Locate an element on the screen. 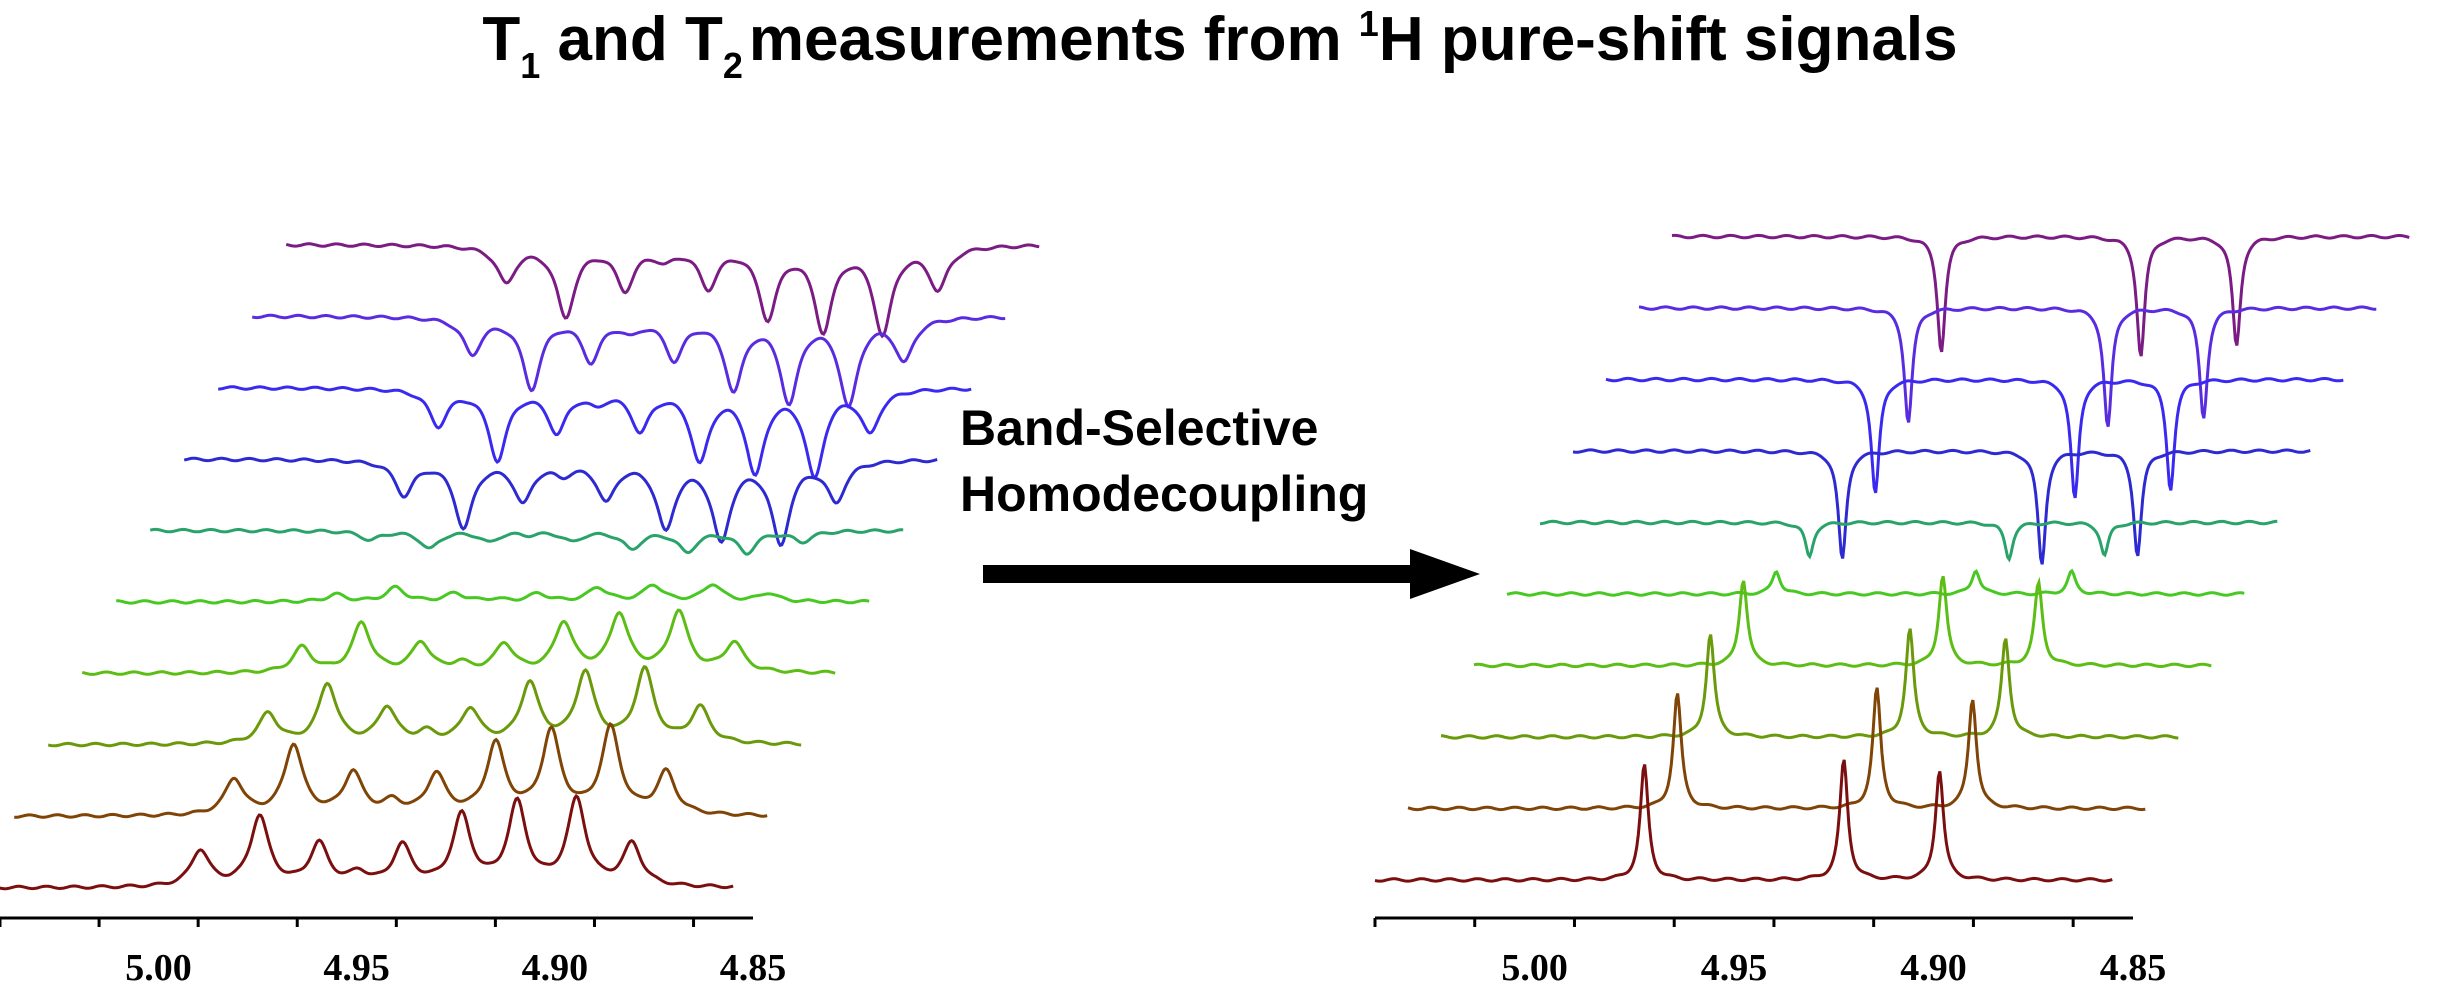  title-sub-1: 1 is located at coordinates (530, 65).